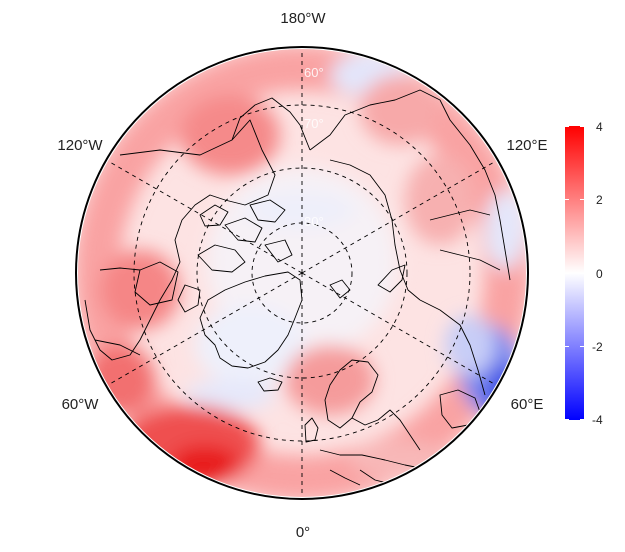  What do you see at coordinates (314, 221) in the screenshot?
I see `lat-label-80: 80°` at bounding box center [314, 221].